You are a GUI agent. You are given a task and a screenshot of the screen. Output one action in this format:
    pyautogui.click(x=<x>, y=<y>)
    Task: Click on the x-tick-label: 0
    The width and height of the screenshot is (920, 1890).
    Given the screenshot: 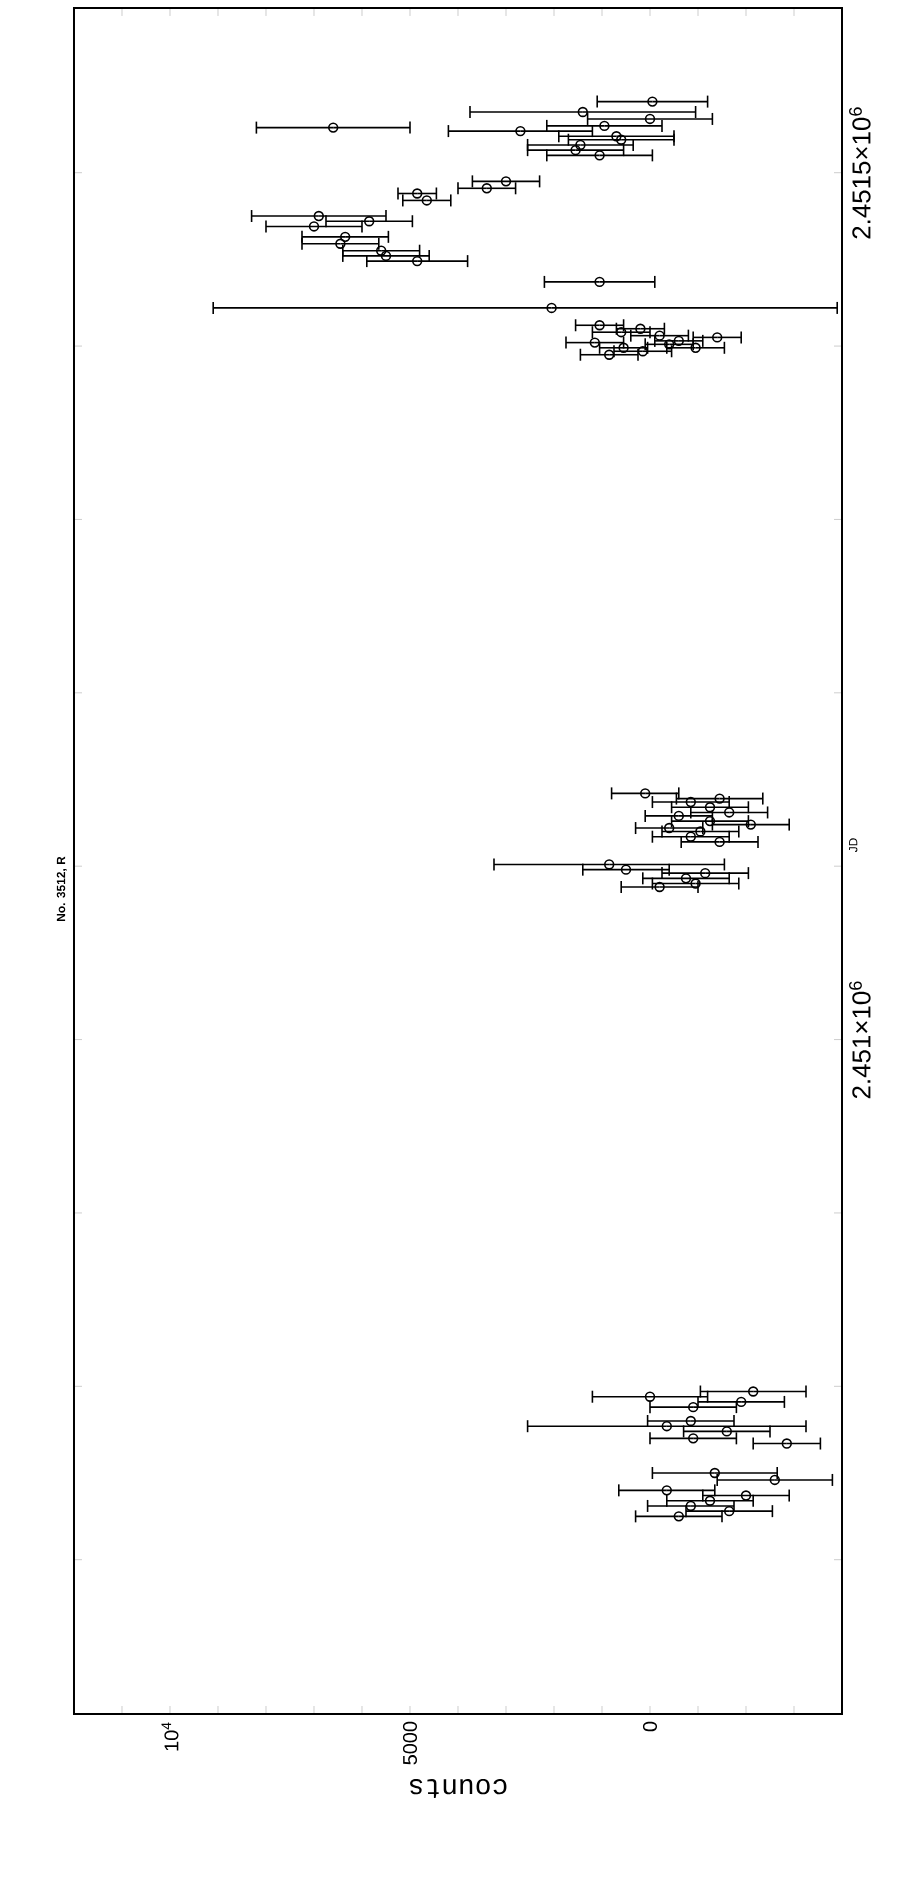 What is the action you would take?
    pyautogui.click(x=650, y=1726)
    